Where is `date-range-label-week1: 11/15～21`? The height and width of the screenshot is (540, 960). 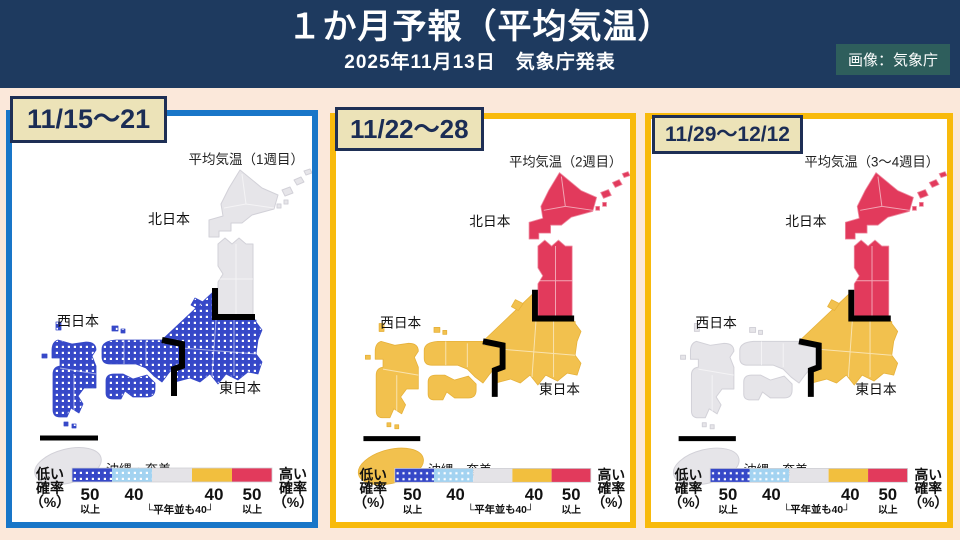 date-range-label-week1: 11/15～21 is located at coordinates (89, 119).